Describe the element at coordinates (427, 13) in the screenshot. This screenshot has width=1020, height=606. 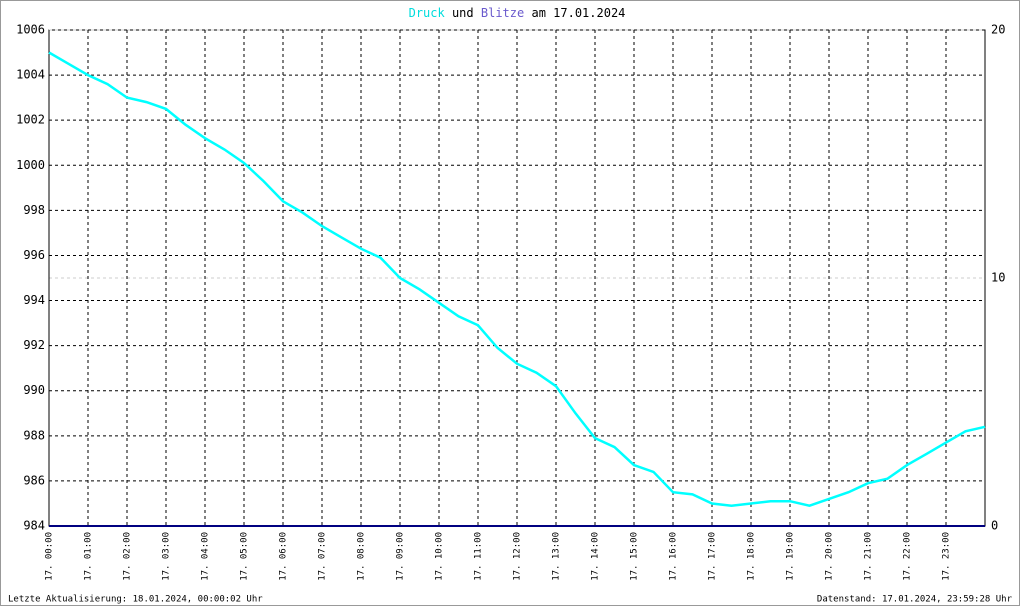
I see `title-druck: Druck` at that location.